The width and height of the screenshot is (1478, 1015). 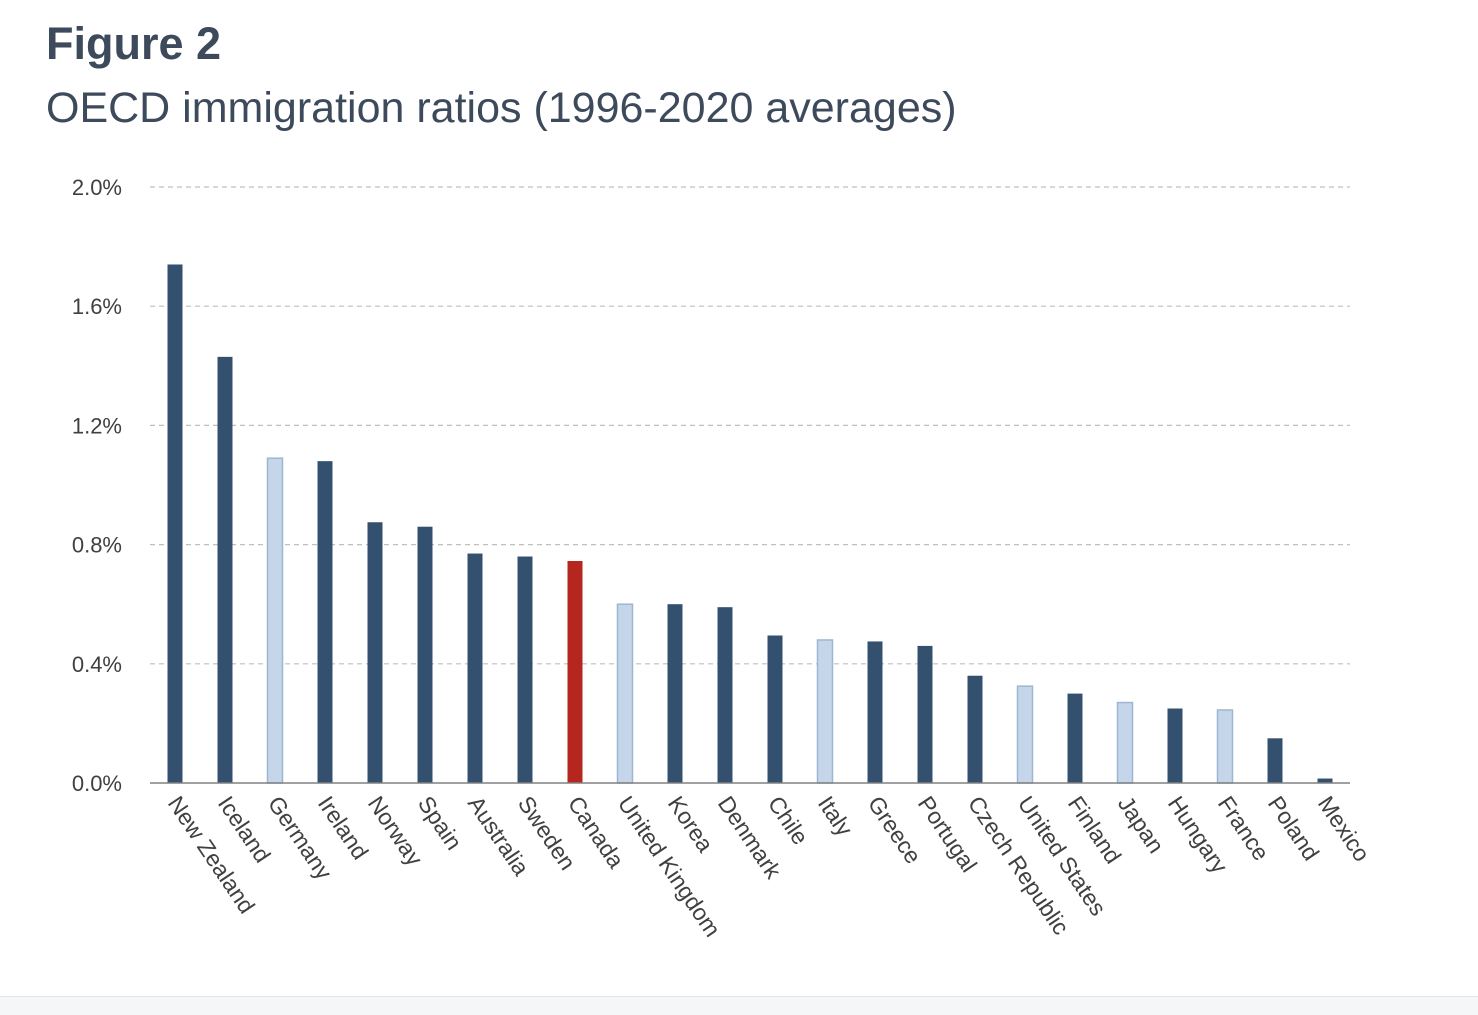 What do you see at coordinates (97, 545) in the screenshot?
I see `y-tick-label: 0.8%` at bounding box center [97, 545].